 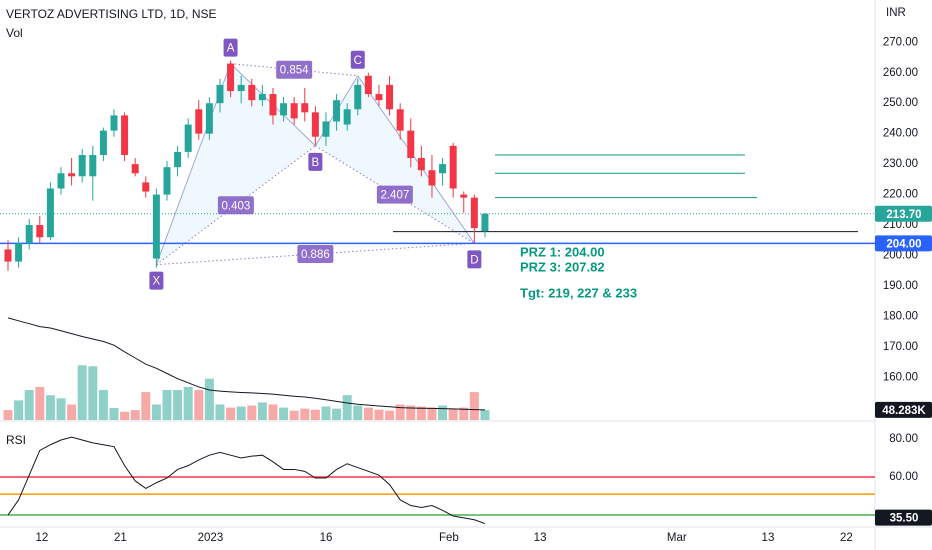 I want to click on y-tick-label: 200.00, so click(x=900, y=256).